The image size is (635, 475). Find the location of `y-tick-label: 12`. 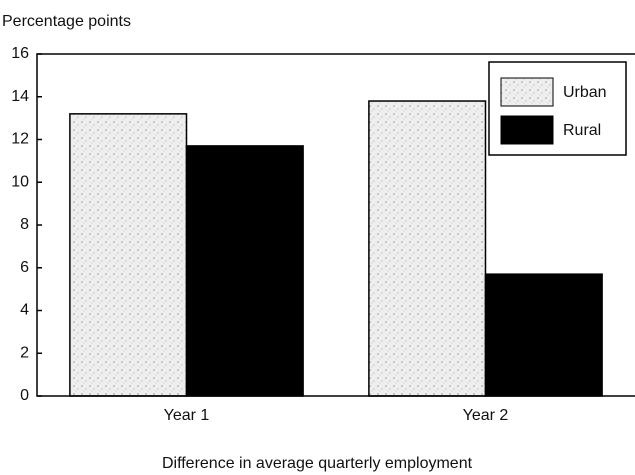

y-tick-label: 12 is located at coordinates (20, 139).